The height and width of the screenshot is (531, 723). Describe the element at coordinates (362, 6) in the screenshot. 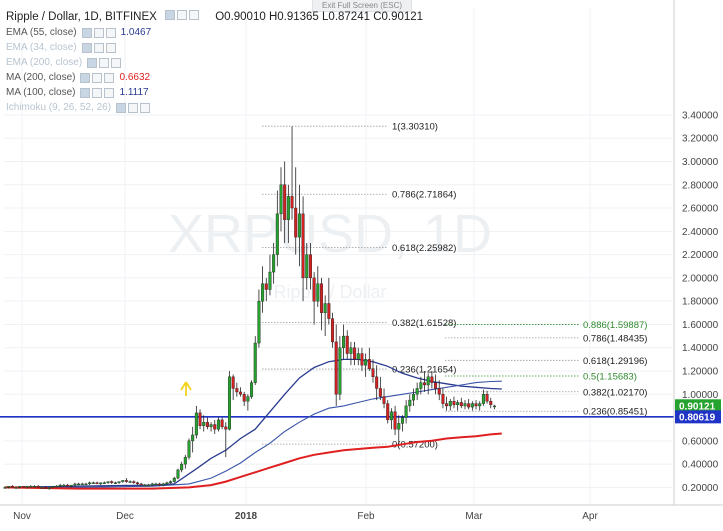

I see `exit-fullscreen-button: Exit Full Screen (ESC)` at that location.